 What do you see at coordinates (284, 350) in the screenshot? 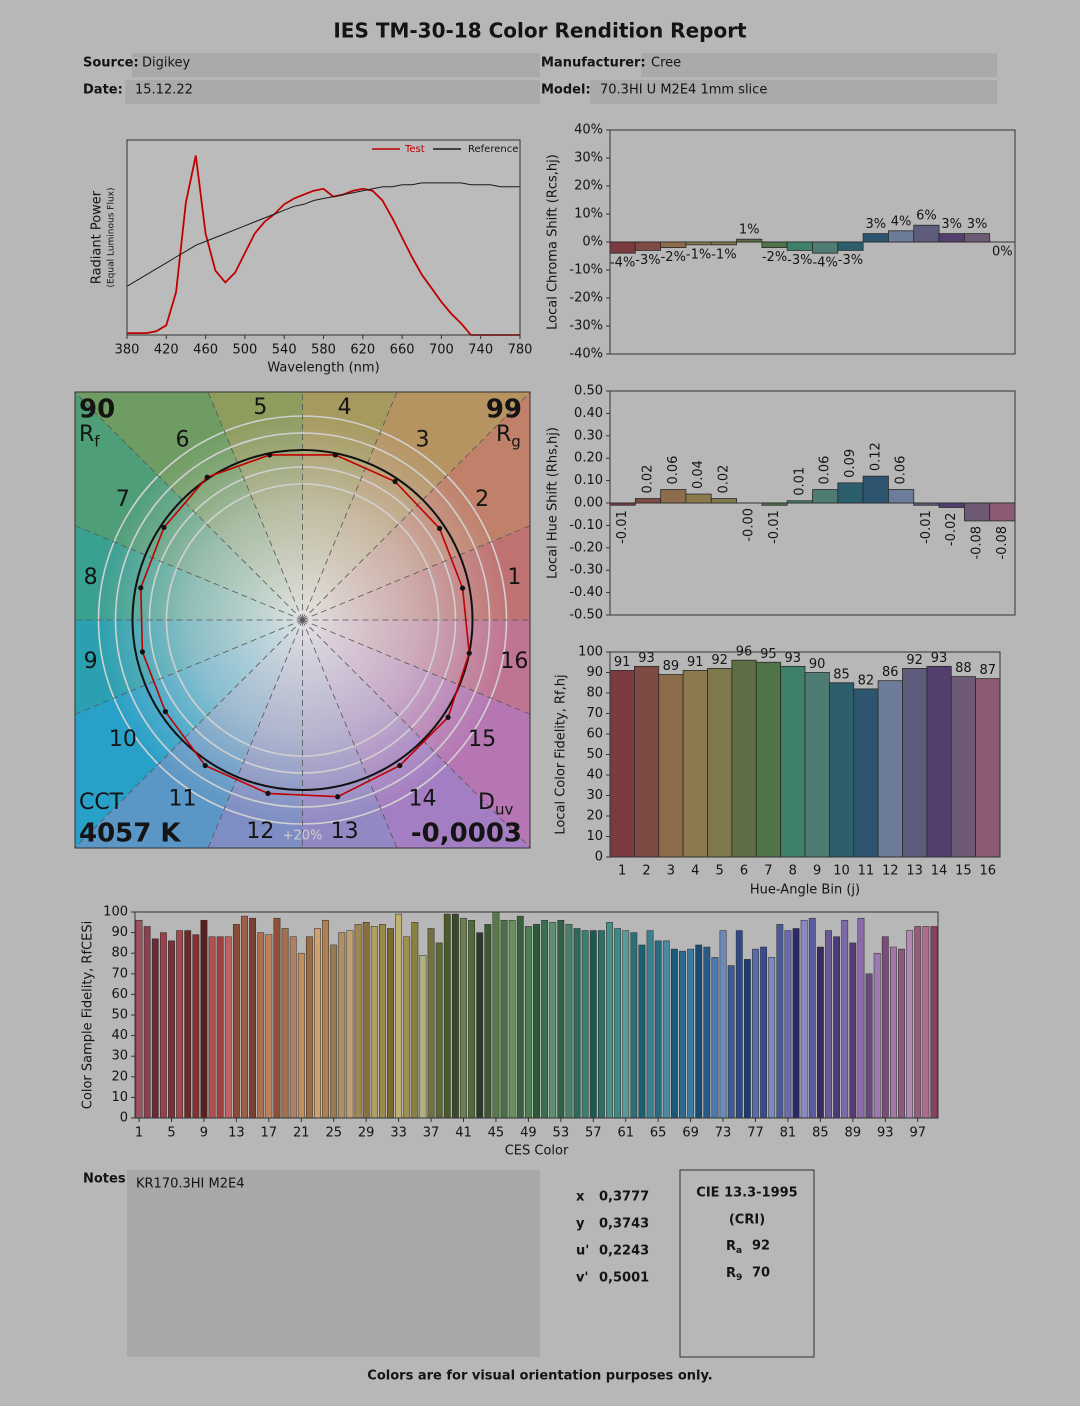
I see `x-tick-label: 540` at bounding box center [284, 350].